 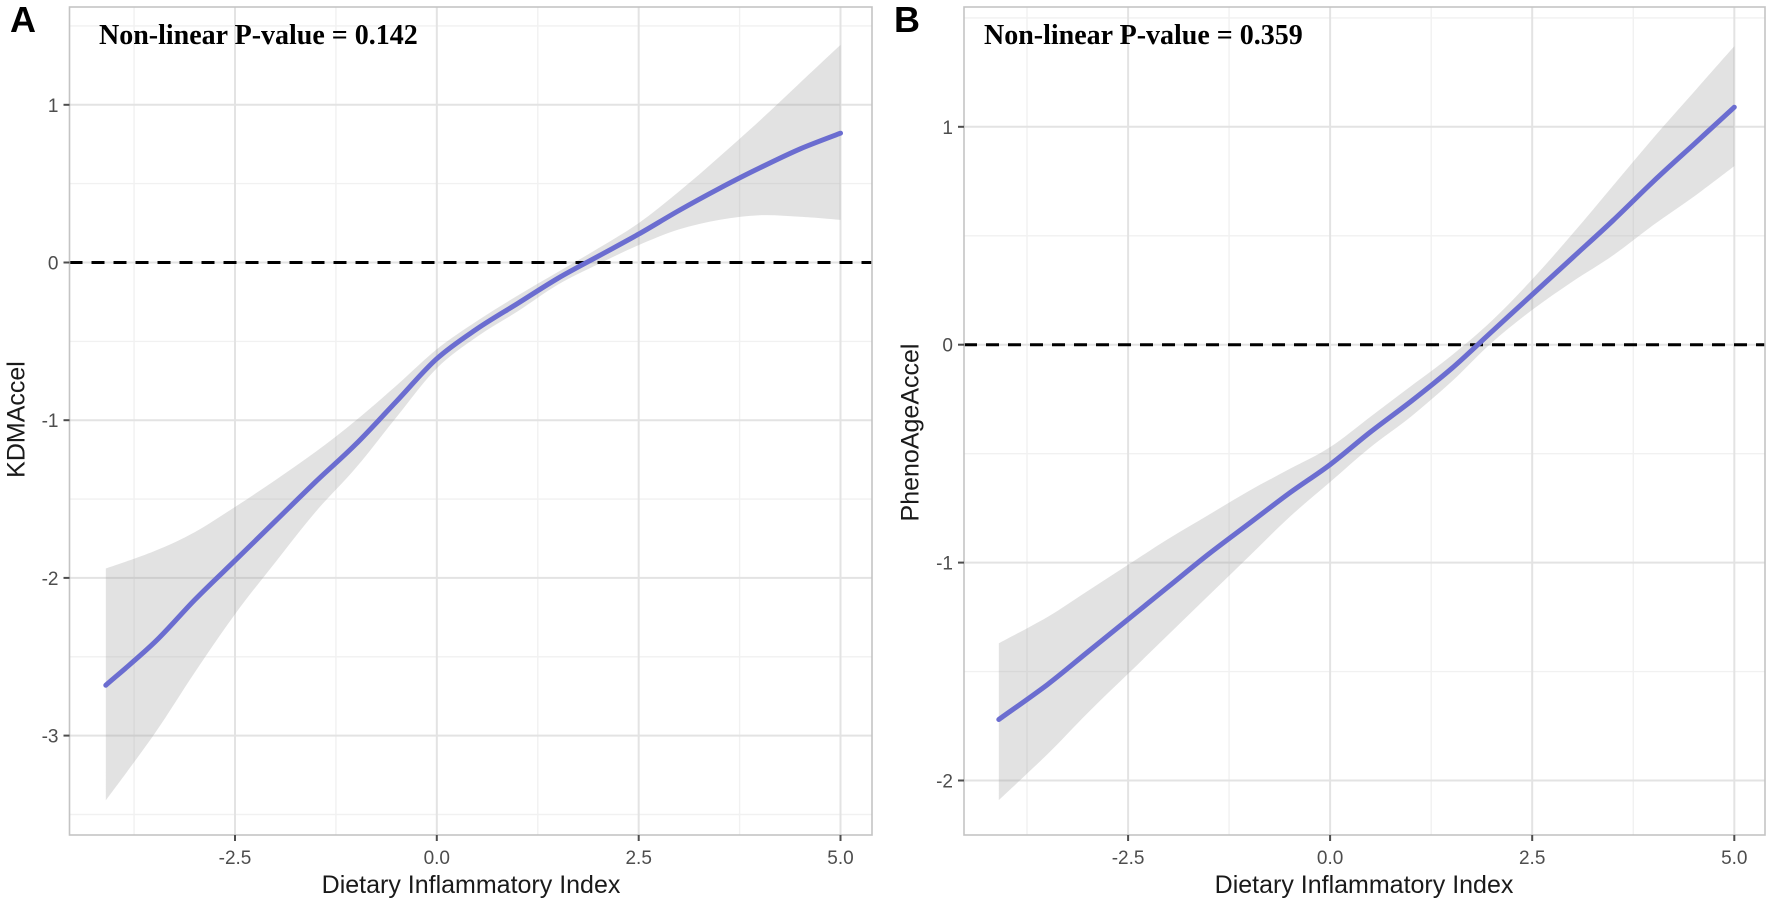 I want to click on panel-b-annotation: Non-linear P-value = 0.359, so click(x=1143, y=35).